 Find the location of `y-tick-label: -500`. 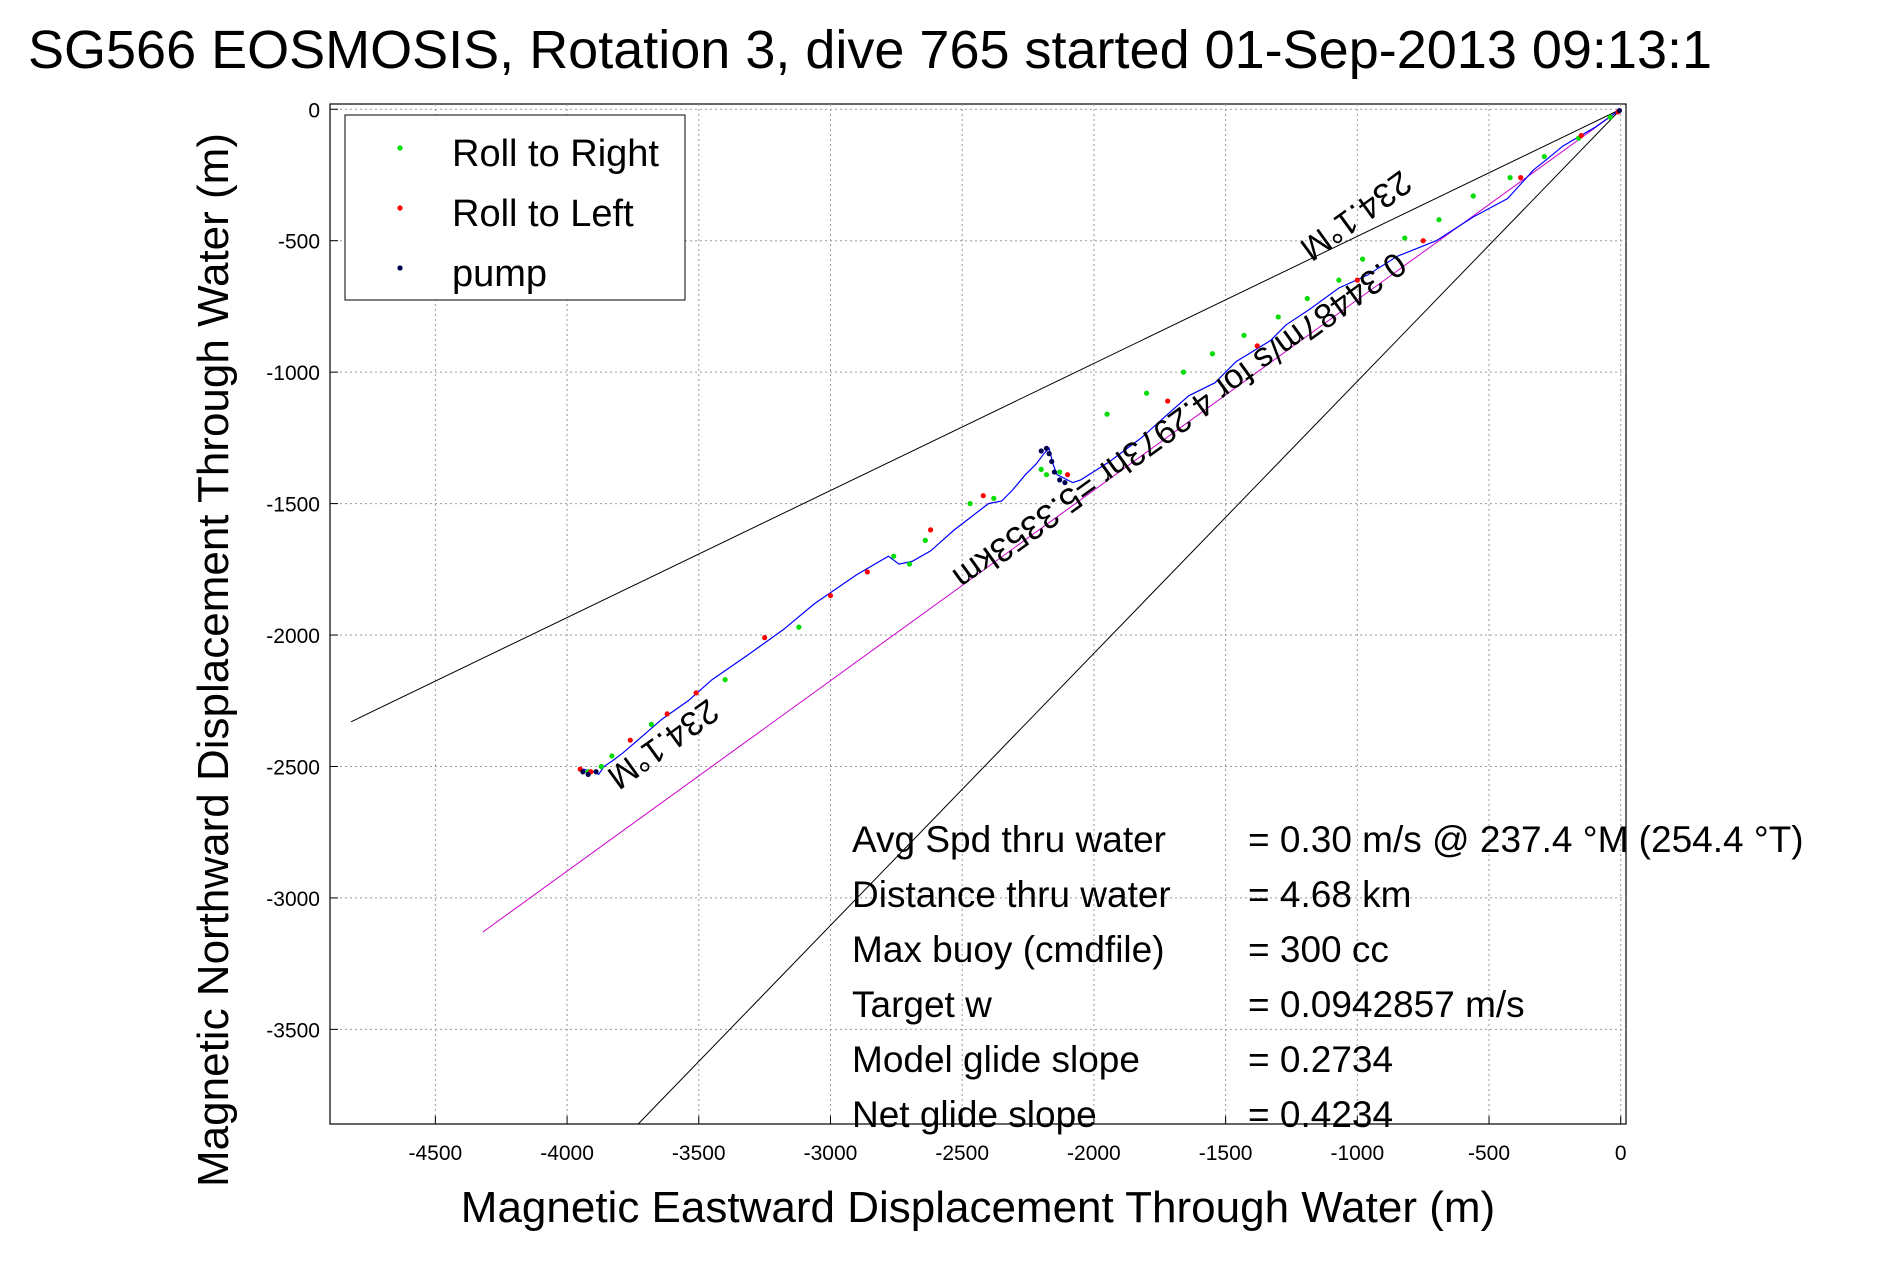

y-tick-label: -500 is located at coordinates (299, 242).